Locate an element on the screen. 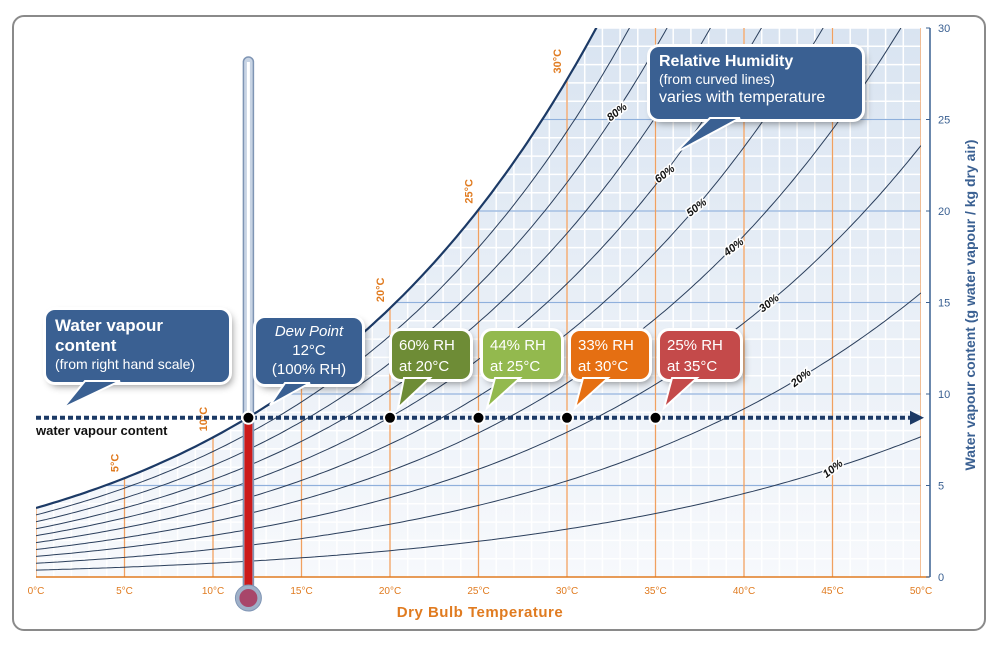 The height and width of the screenshot is (648, 1000). saturation-temp-label: 20°C is located at coordinates (381, 289).